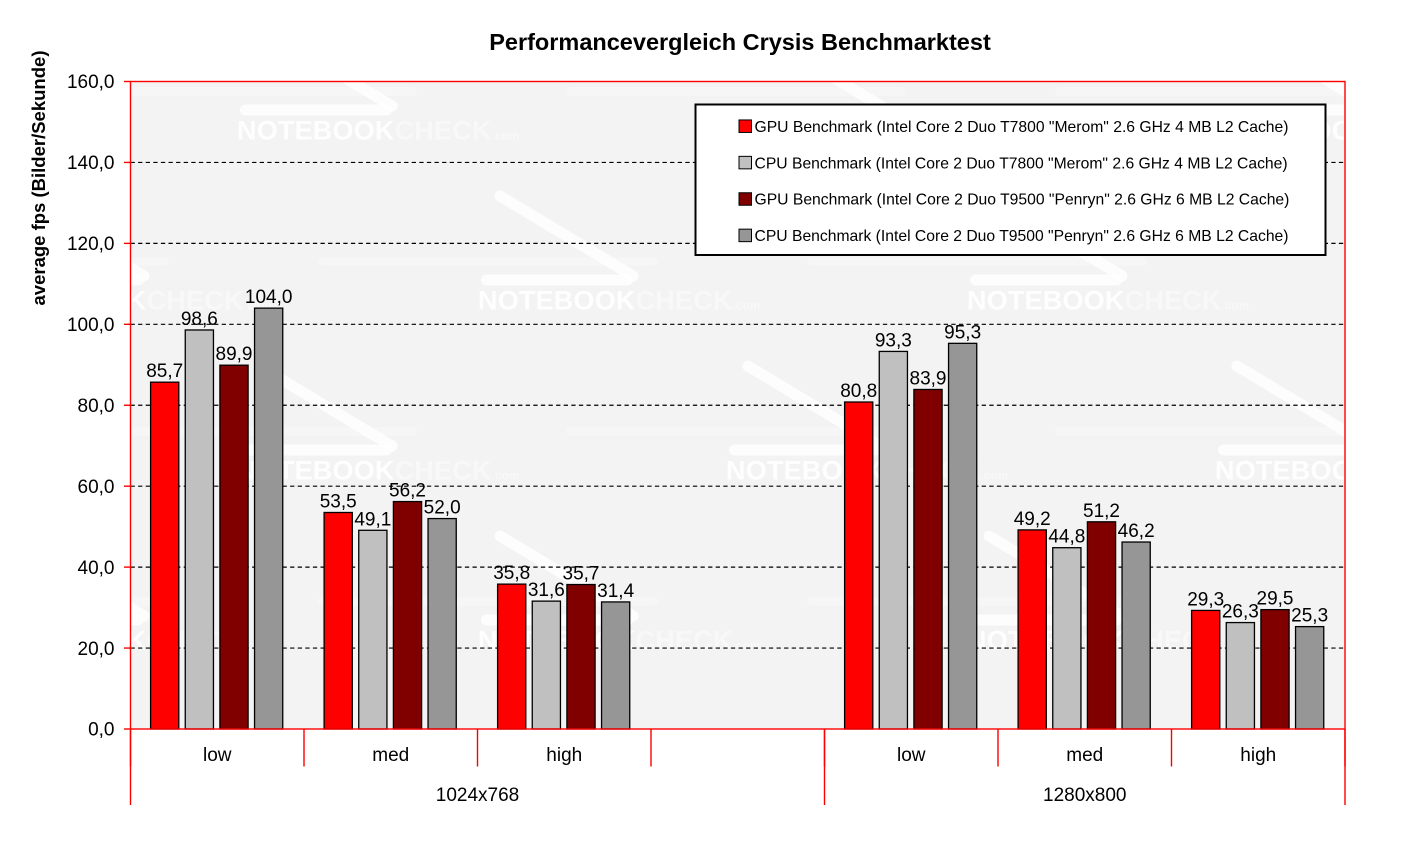 This screenshot has width=1415, height=862. What do you see at coordinates (91, 244) in the screenshot?
I see `svg-text: 120,0` at bounding box center [91, 244].